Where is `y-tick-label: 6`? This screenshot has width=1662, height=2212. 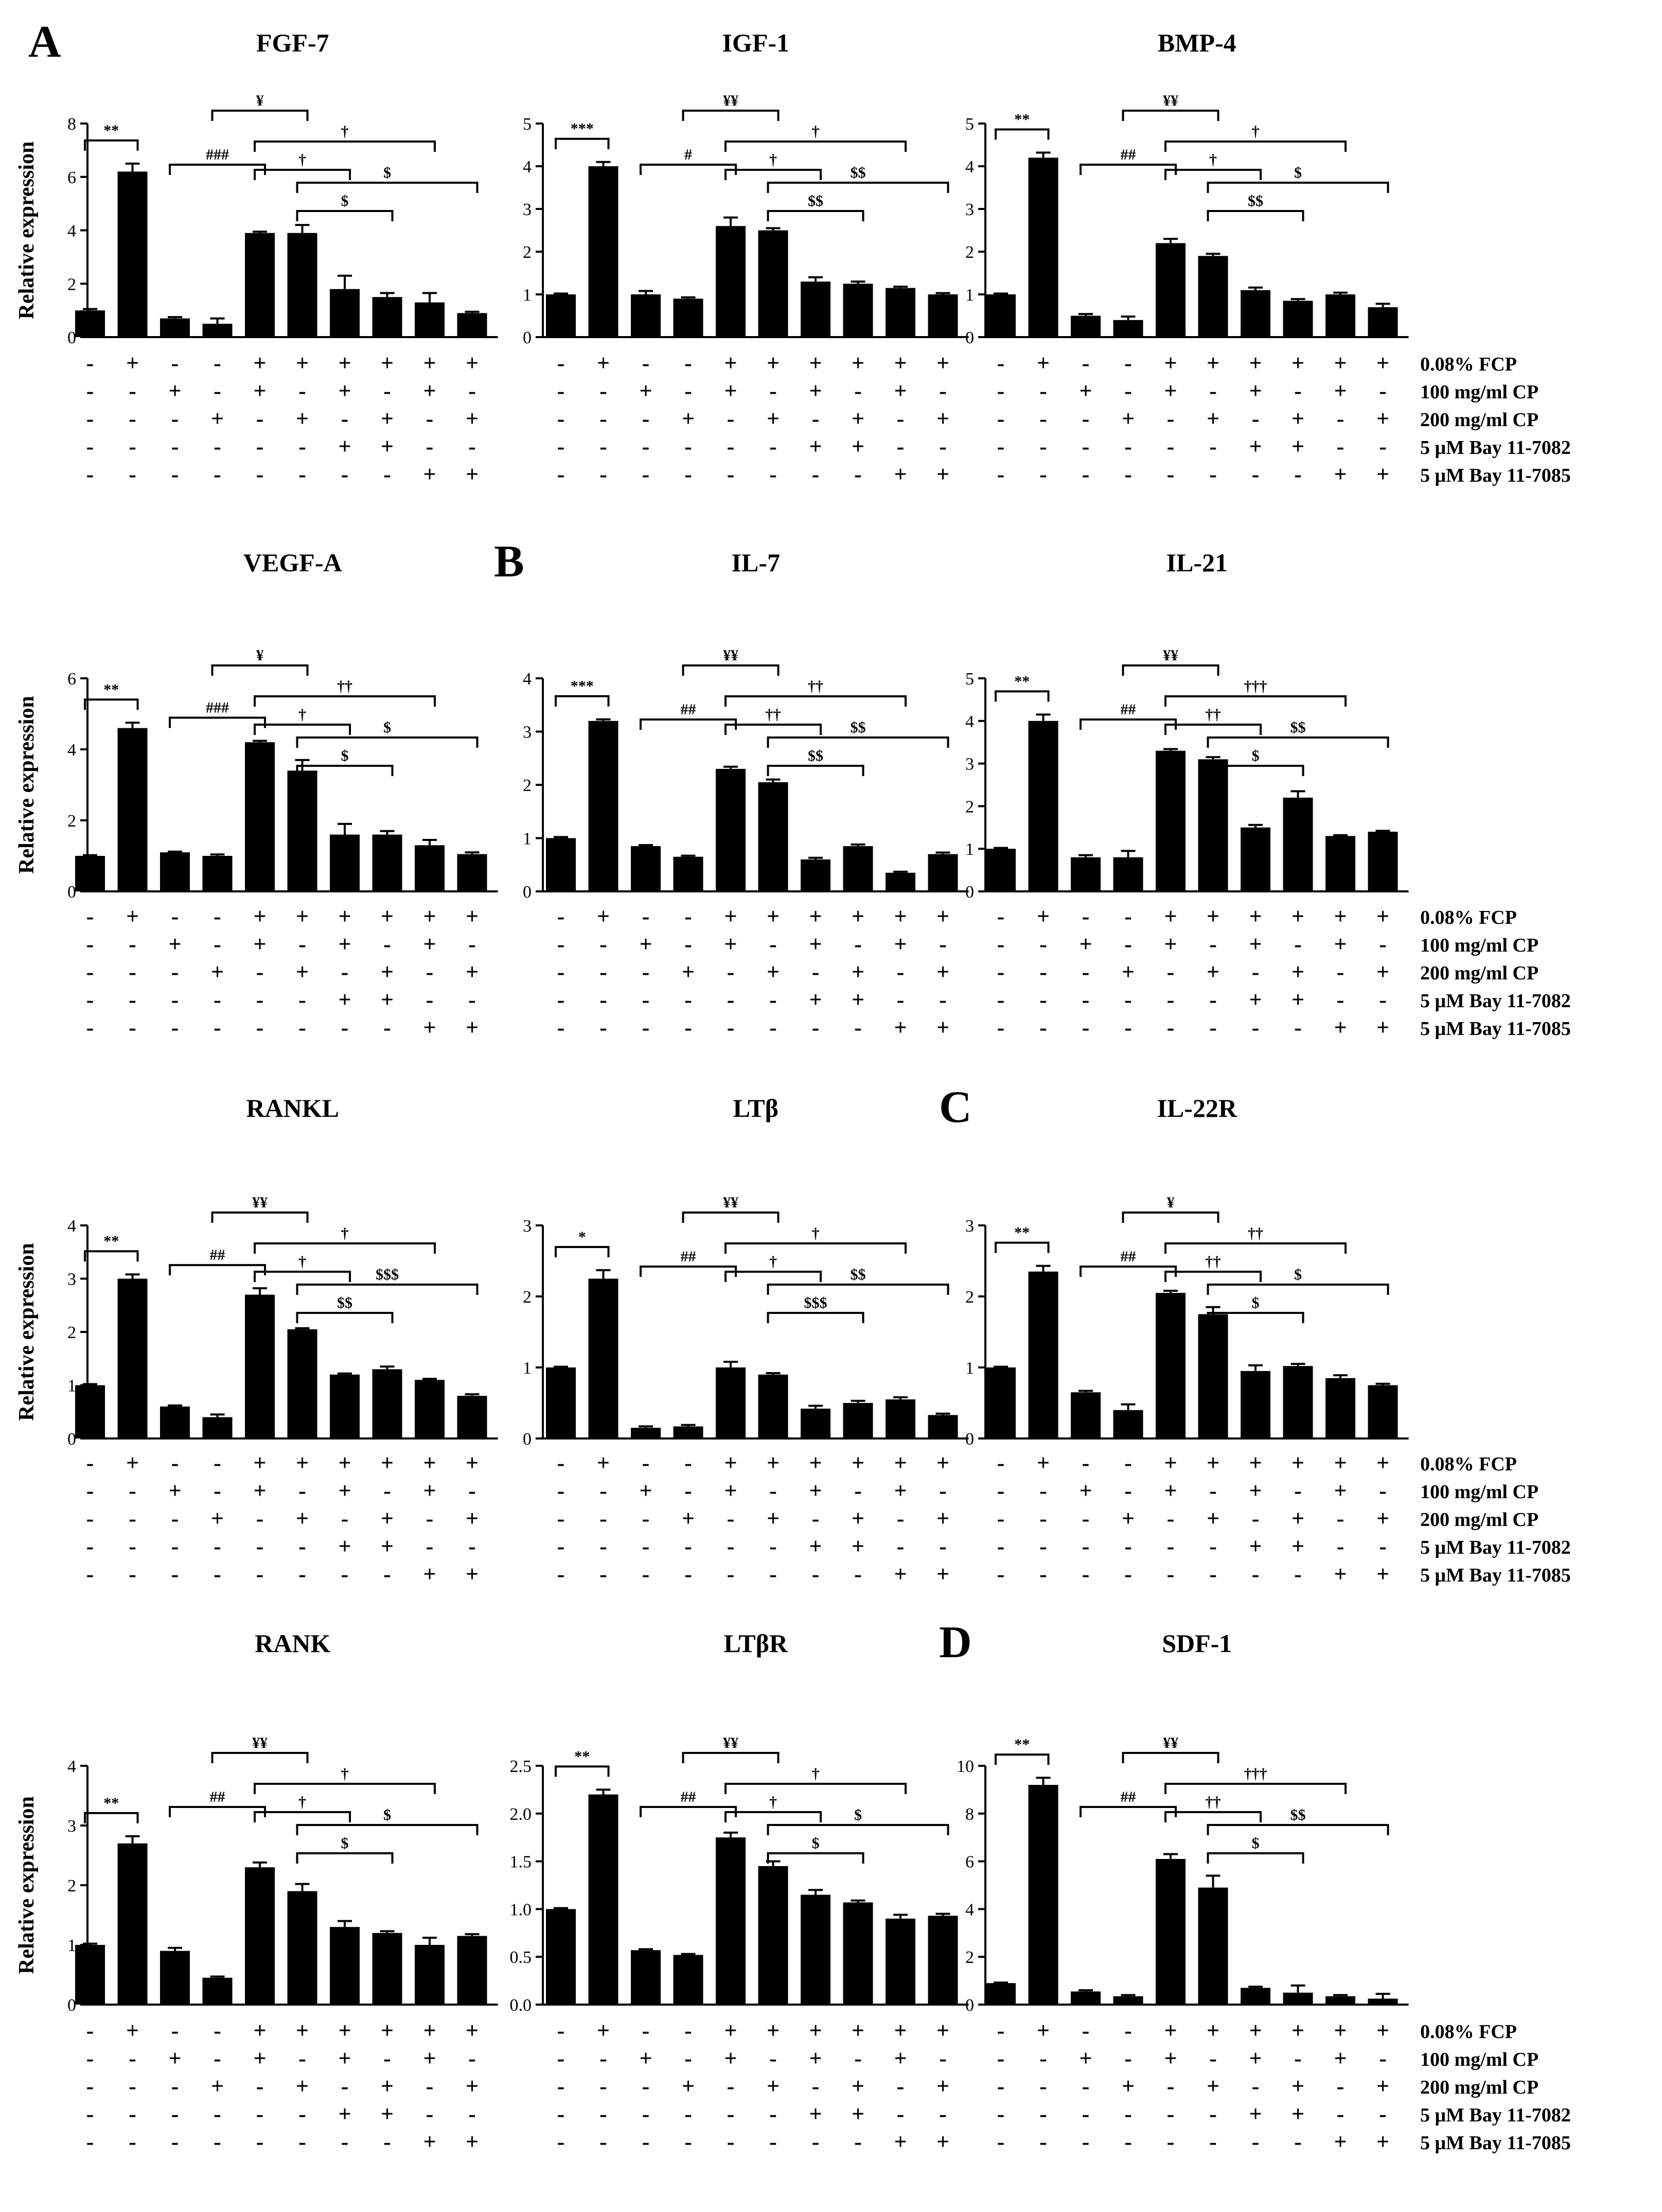 y-tick-label: 6 is located at coordinates (71, 177).